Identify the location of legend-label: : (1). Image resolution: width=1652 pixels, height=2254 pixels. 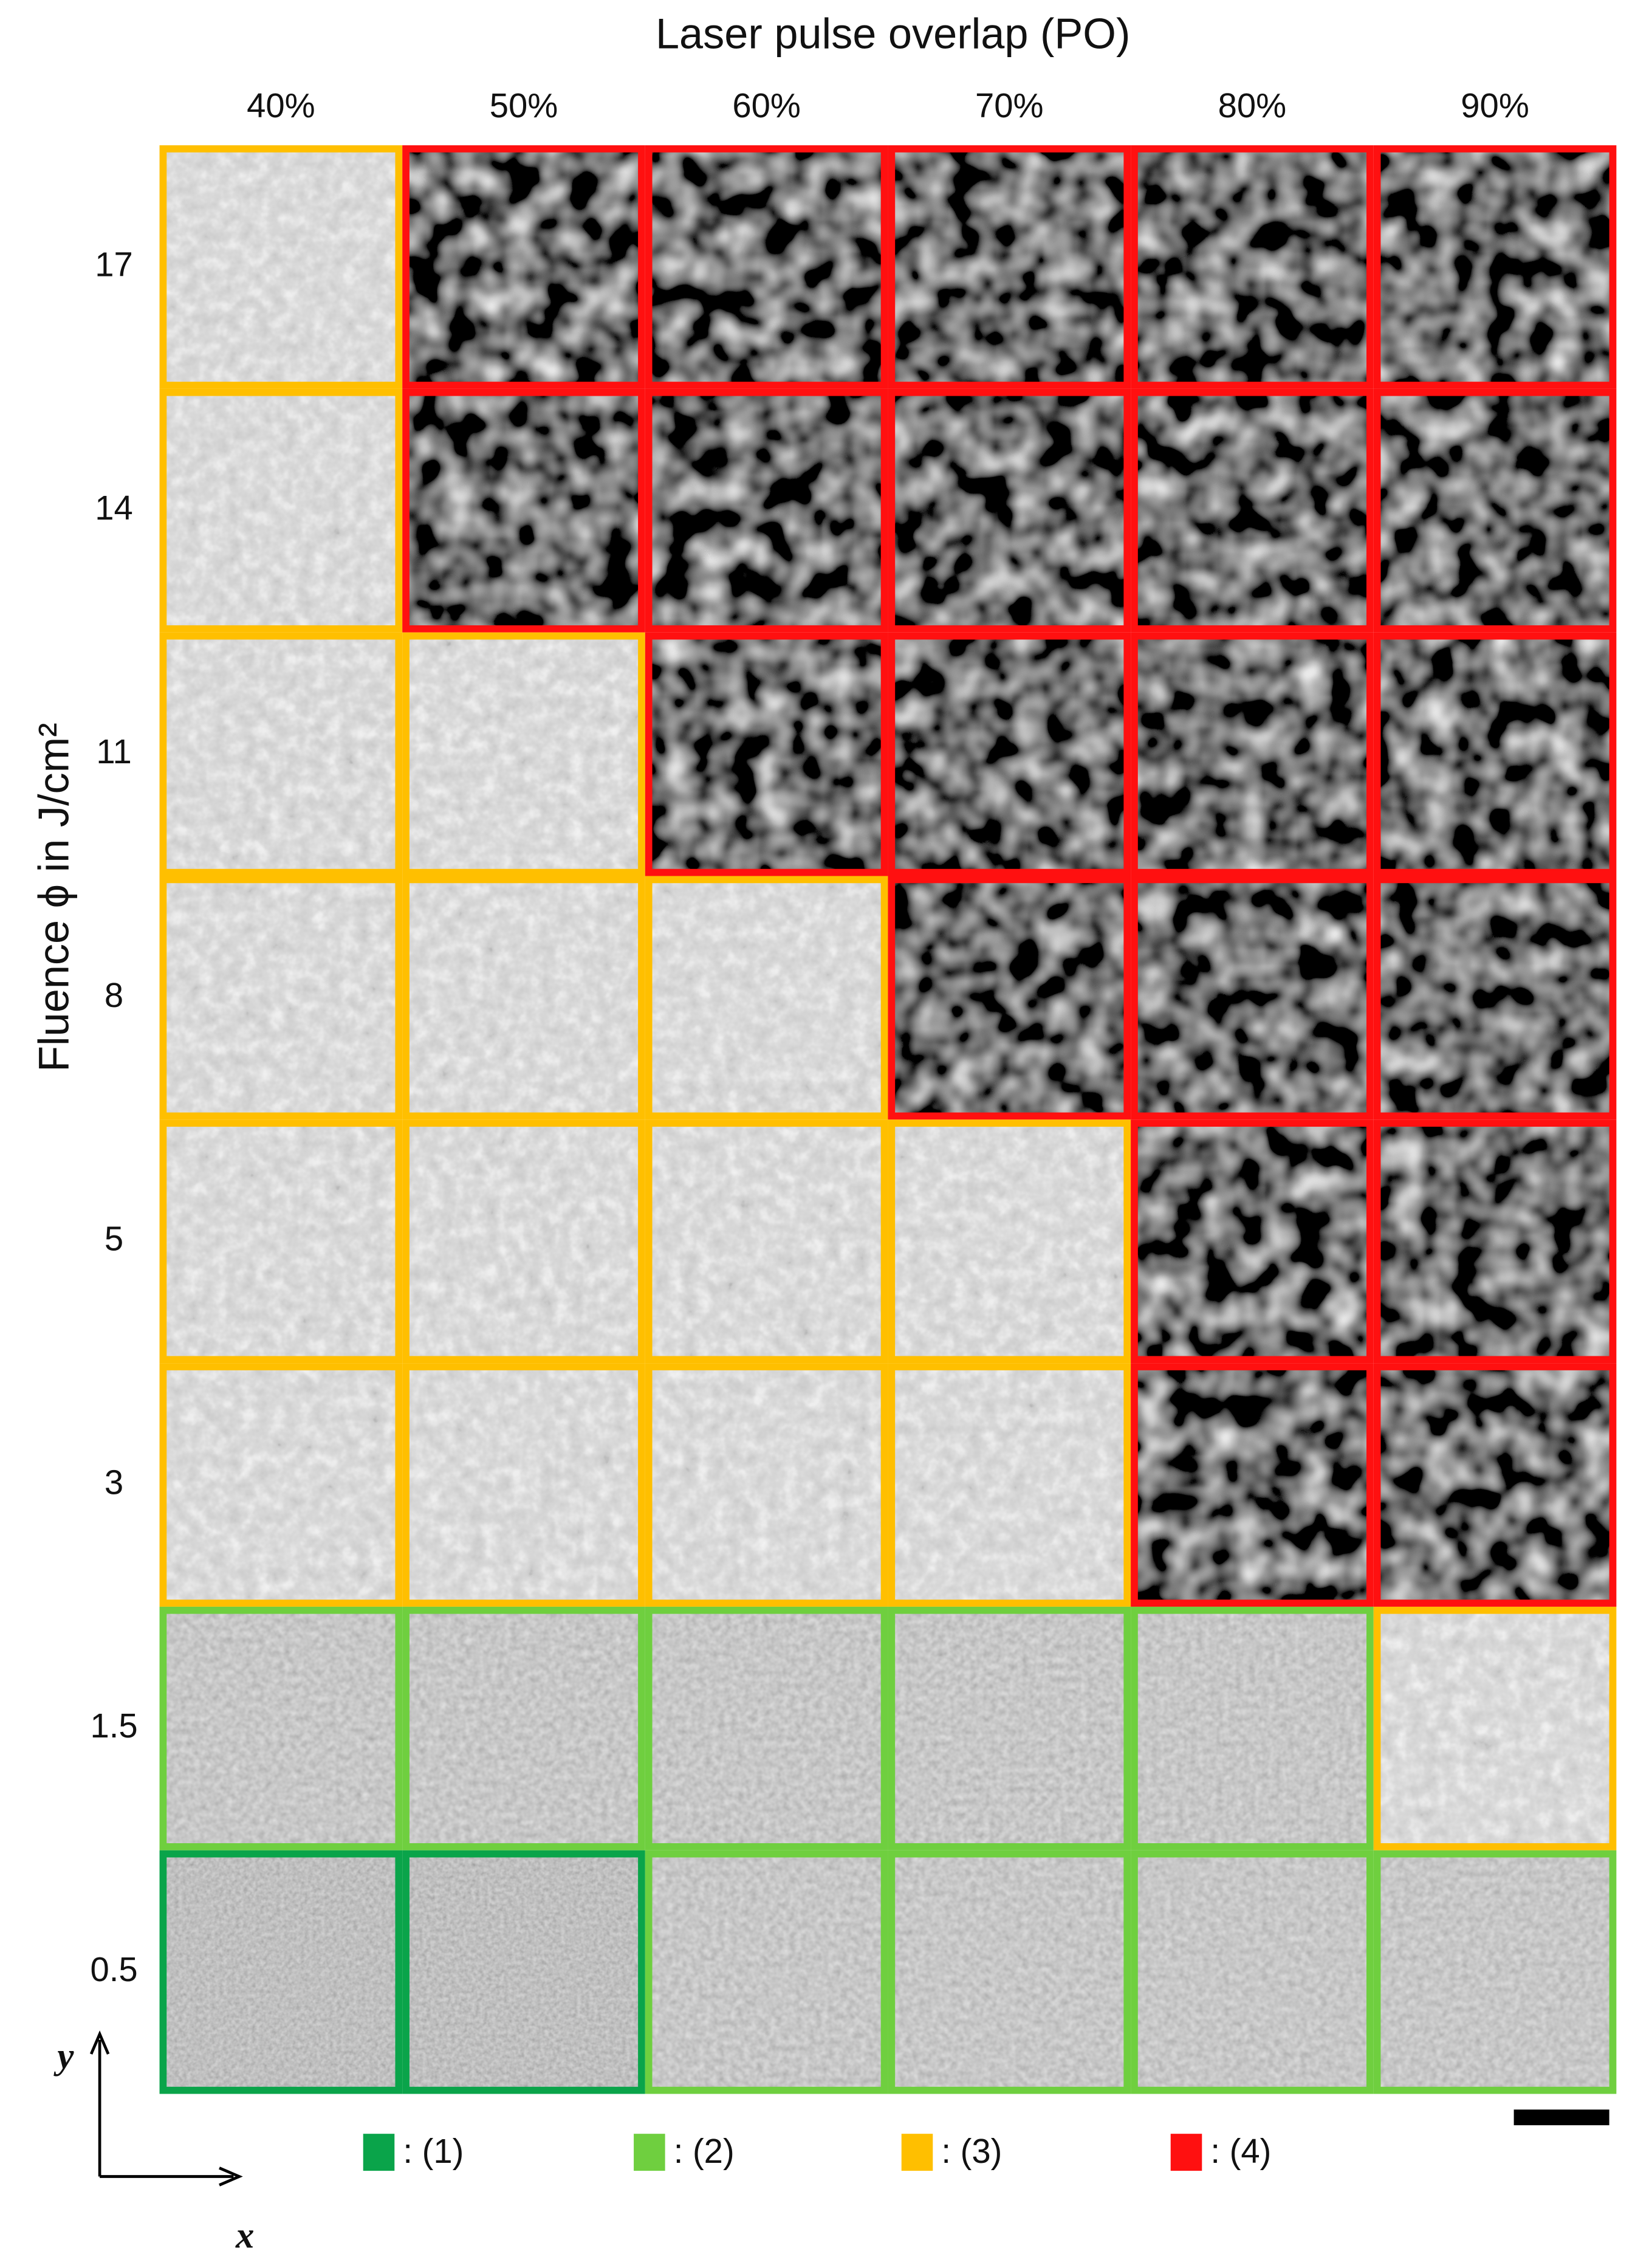
(433, 2151).